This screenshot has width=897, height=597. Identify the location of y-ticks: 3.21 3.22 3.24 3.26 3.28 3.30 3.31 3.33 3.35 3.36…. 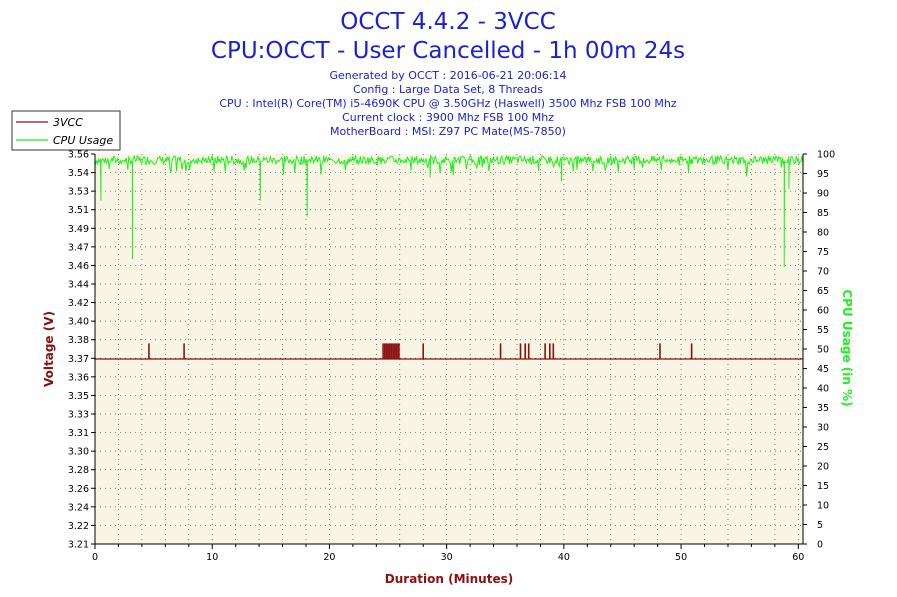
(81, 350).